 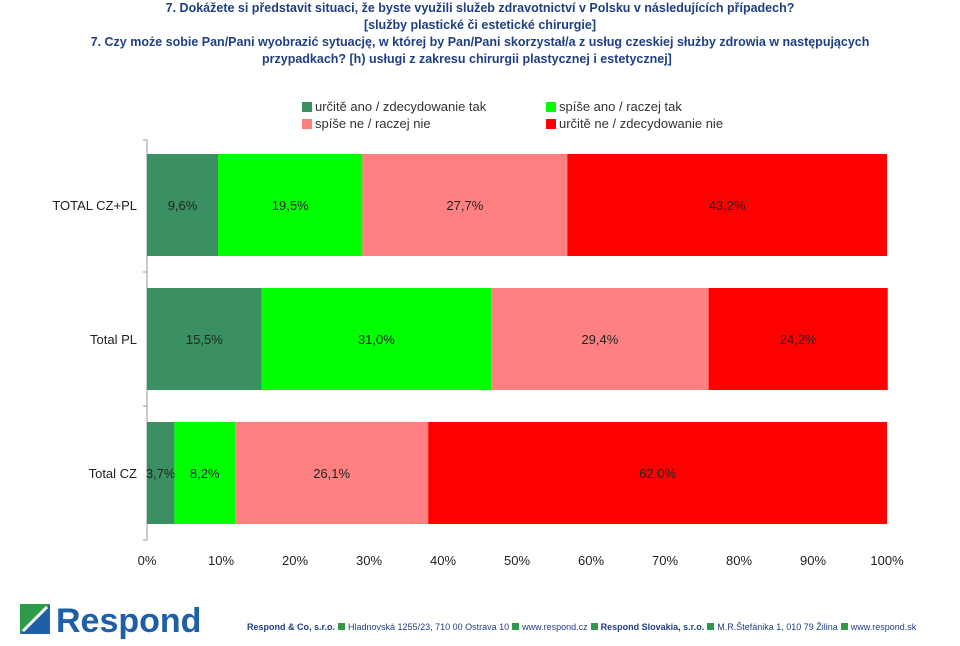 I want to click on respond-logo: Respond, so click(x=110, y=621).